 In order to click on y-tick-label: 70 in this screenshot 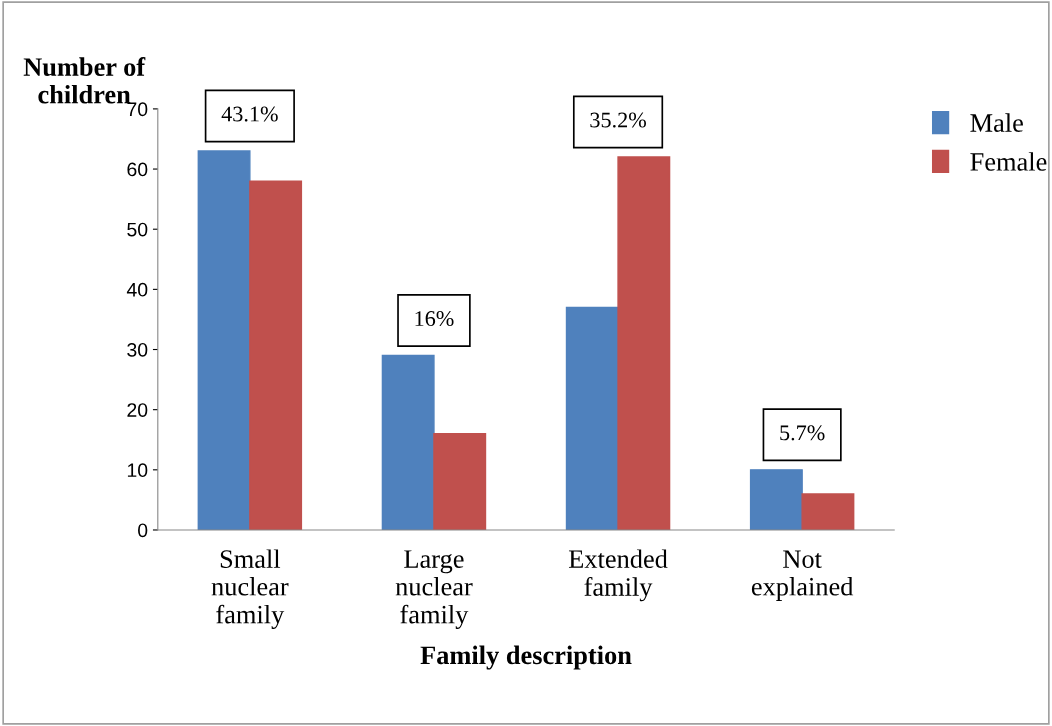, I will do `click(137, 109)`.